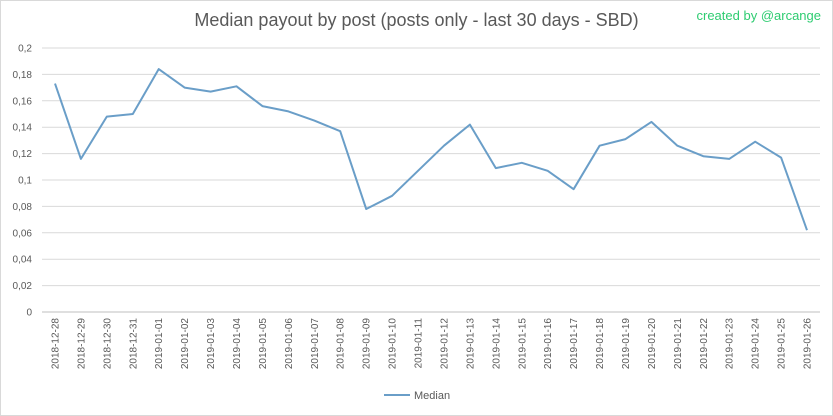 This screenshot has width=833, height=416. What do you see at coordinates (55, 344) in the screenshot?
I see `x-tick-label: 2018-12-28` at bounding box center [55, 344].